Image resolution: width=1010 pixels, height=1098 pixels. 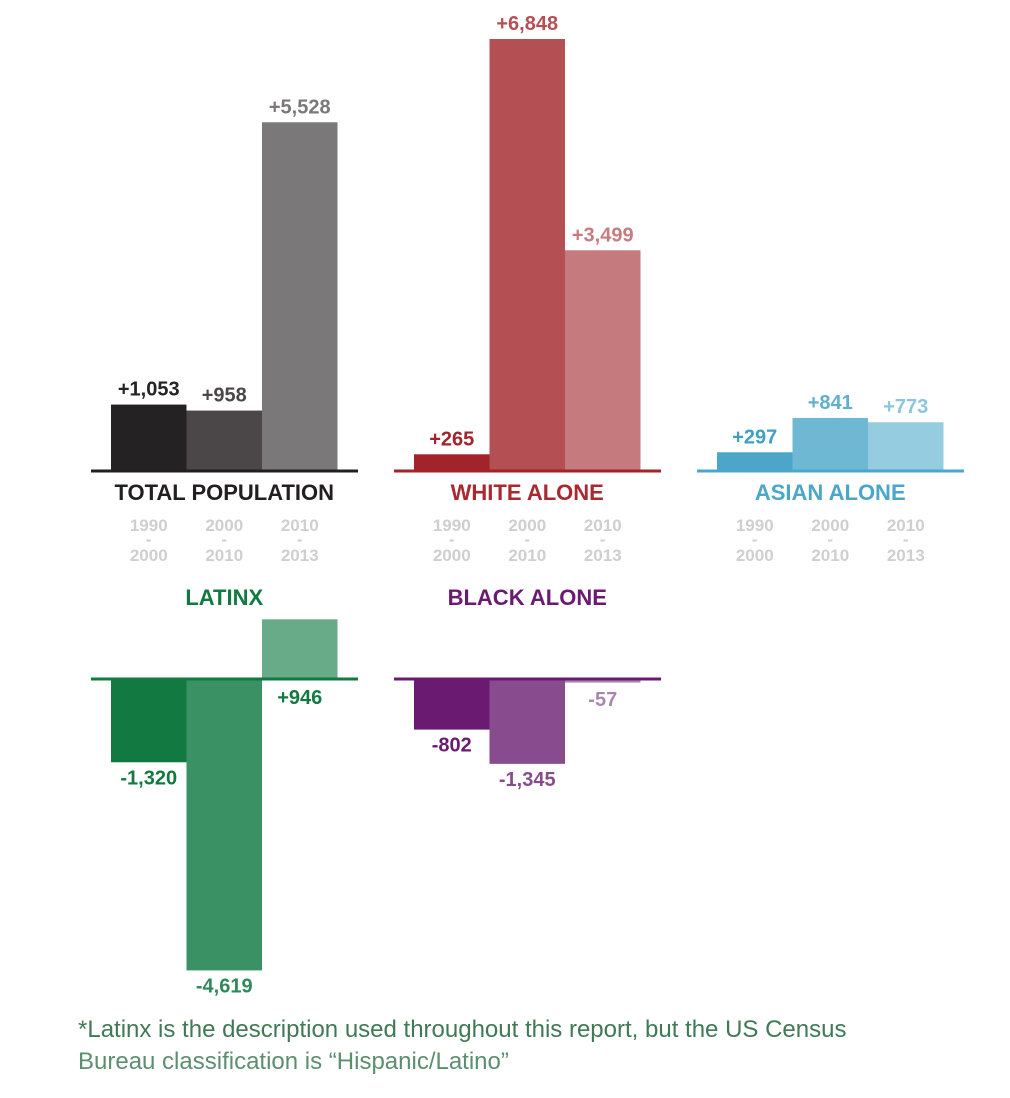 What do you see at coordinates (527, 597) in the screenshot?
I see `title-black-alone: BLACK ALONE` at bounding box center [527, 597].